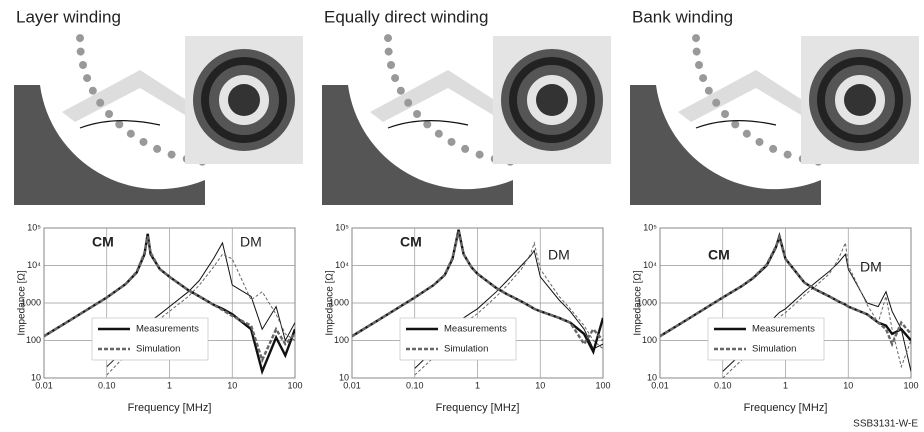 The image size is (924, 432). Describe the element at coordinates (682, 16) in the screenshot. I see `panel-title: Bank winding` at that location.